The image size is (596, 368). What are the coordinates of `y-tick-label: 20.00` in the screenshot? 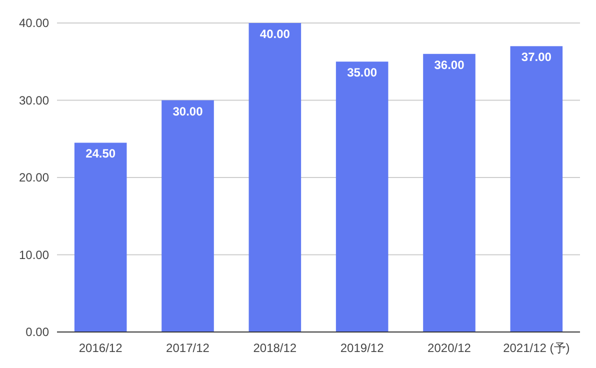 It's located at (34, 177).